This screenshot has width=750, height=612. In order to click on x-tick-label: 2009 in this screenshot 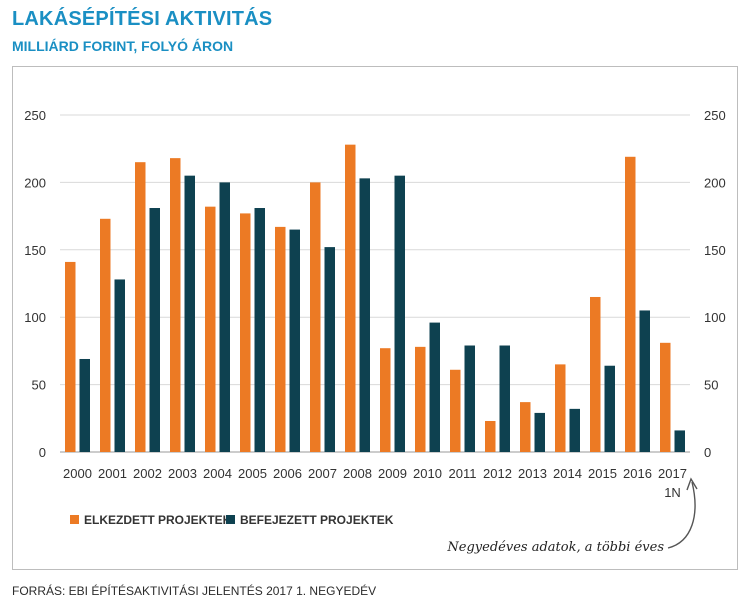, I will do `click(392, 473)`.